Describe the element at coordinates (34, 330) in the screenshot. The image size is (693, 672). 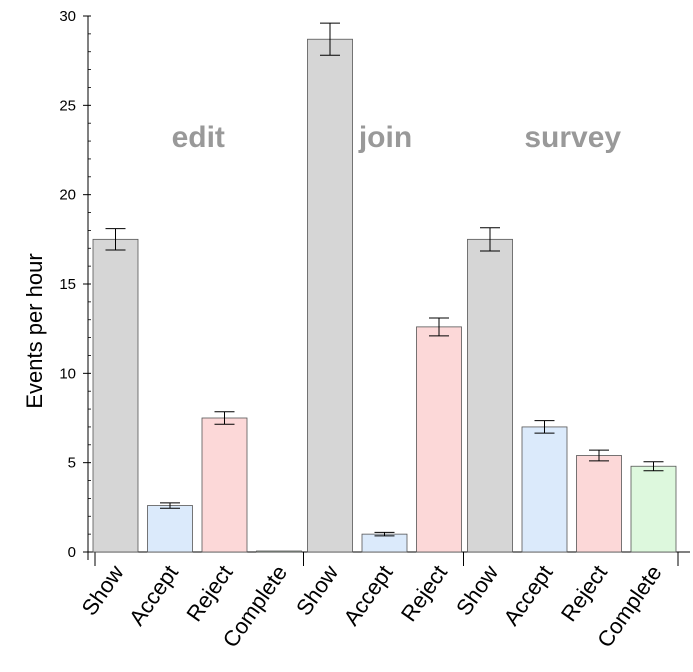
I see `y-axis-title: Events per hour` at that location.